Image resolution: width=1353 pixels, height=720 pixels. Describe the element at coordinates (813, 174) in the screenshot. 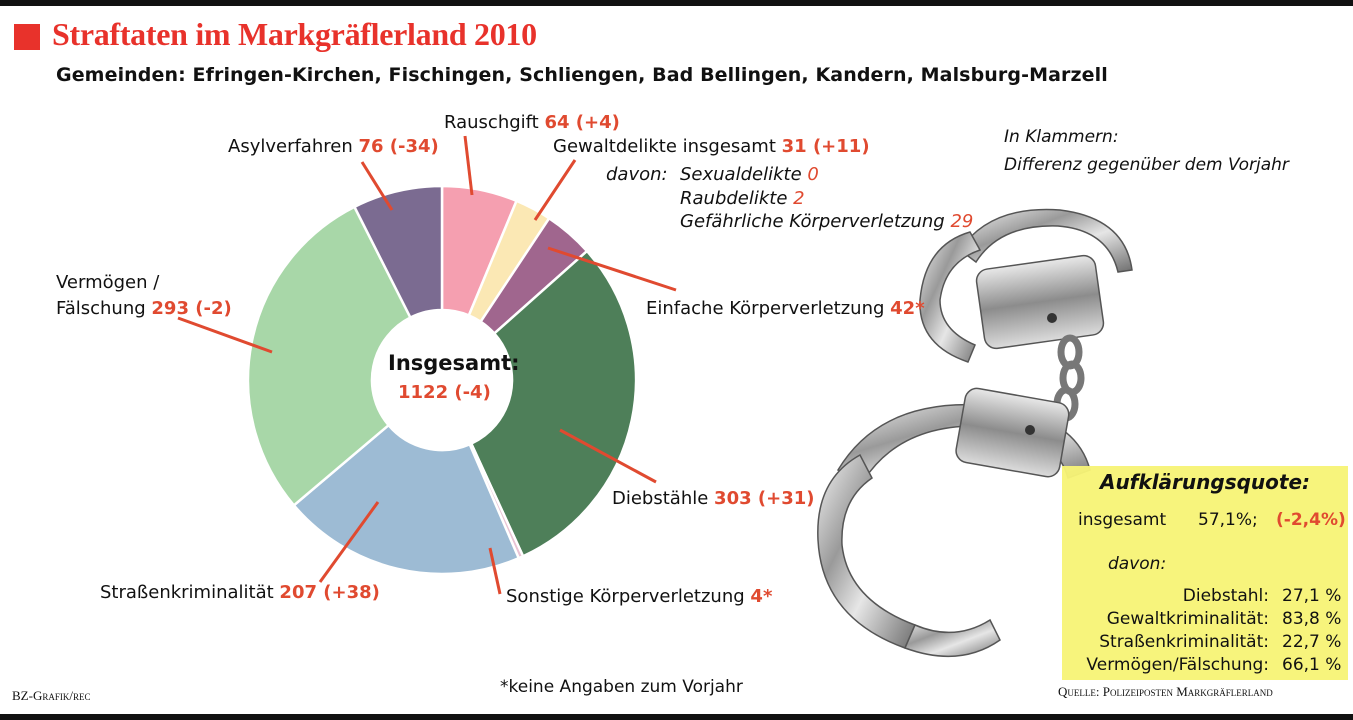

I see `sub-item-sexual-value: 0` at that location.